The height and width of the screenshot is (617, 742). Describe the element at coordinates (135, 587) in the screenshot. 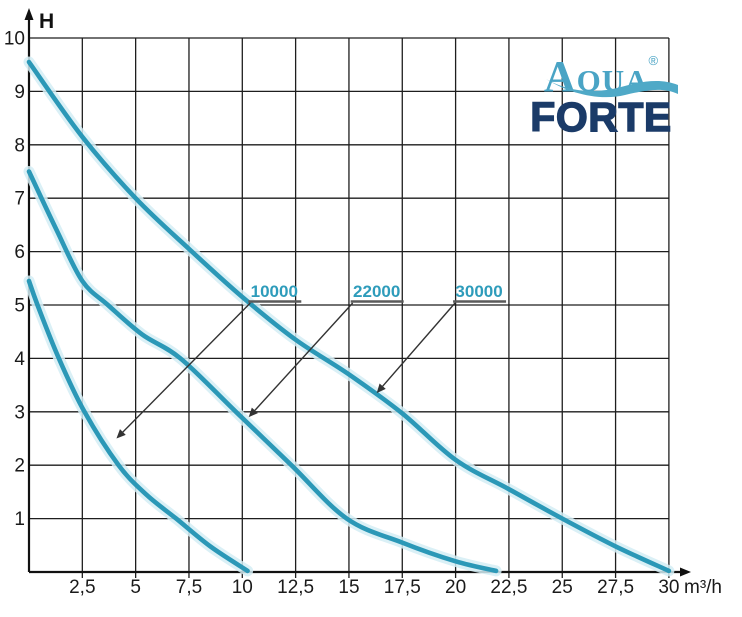

I see `x-tick-label: 5` at that location.